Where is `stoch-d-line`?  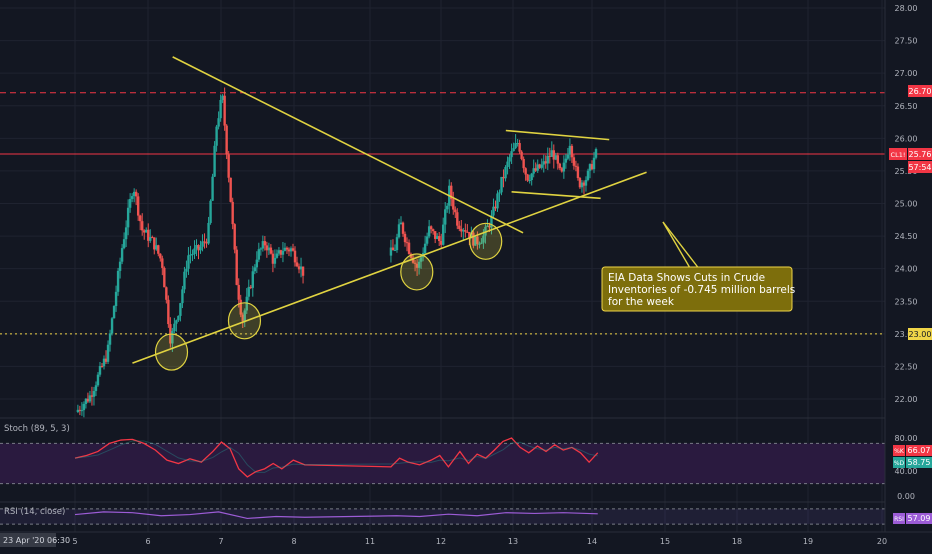
stoch-d-line is located at coordinates (336, 456).